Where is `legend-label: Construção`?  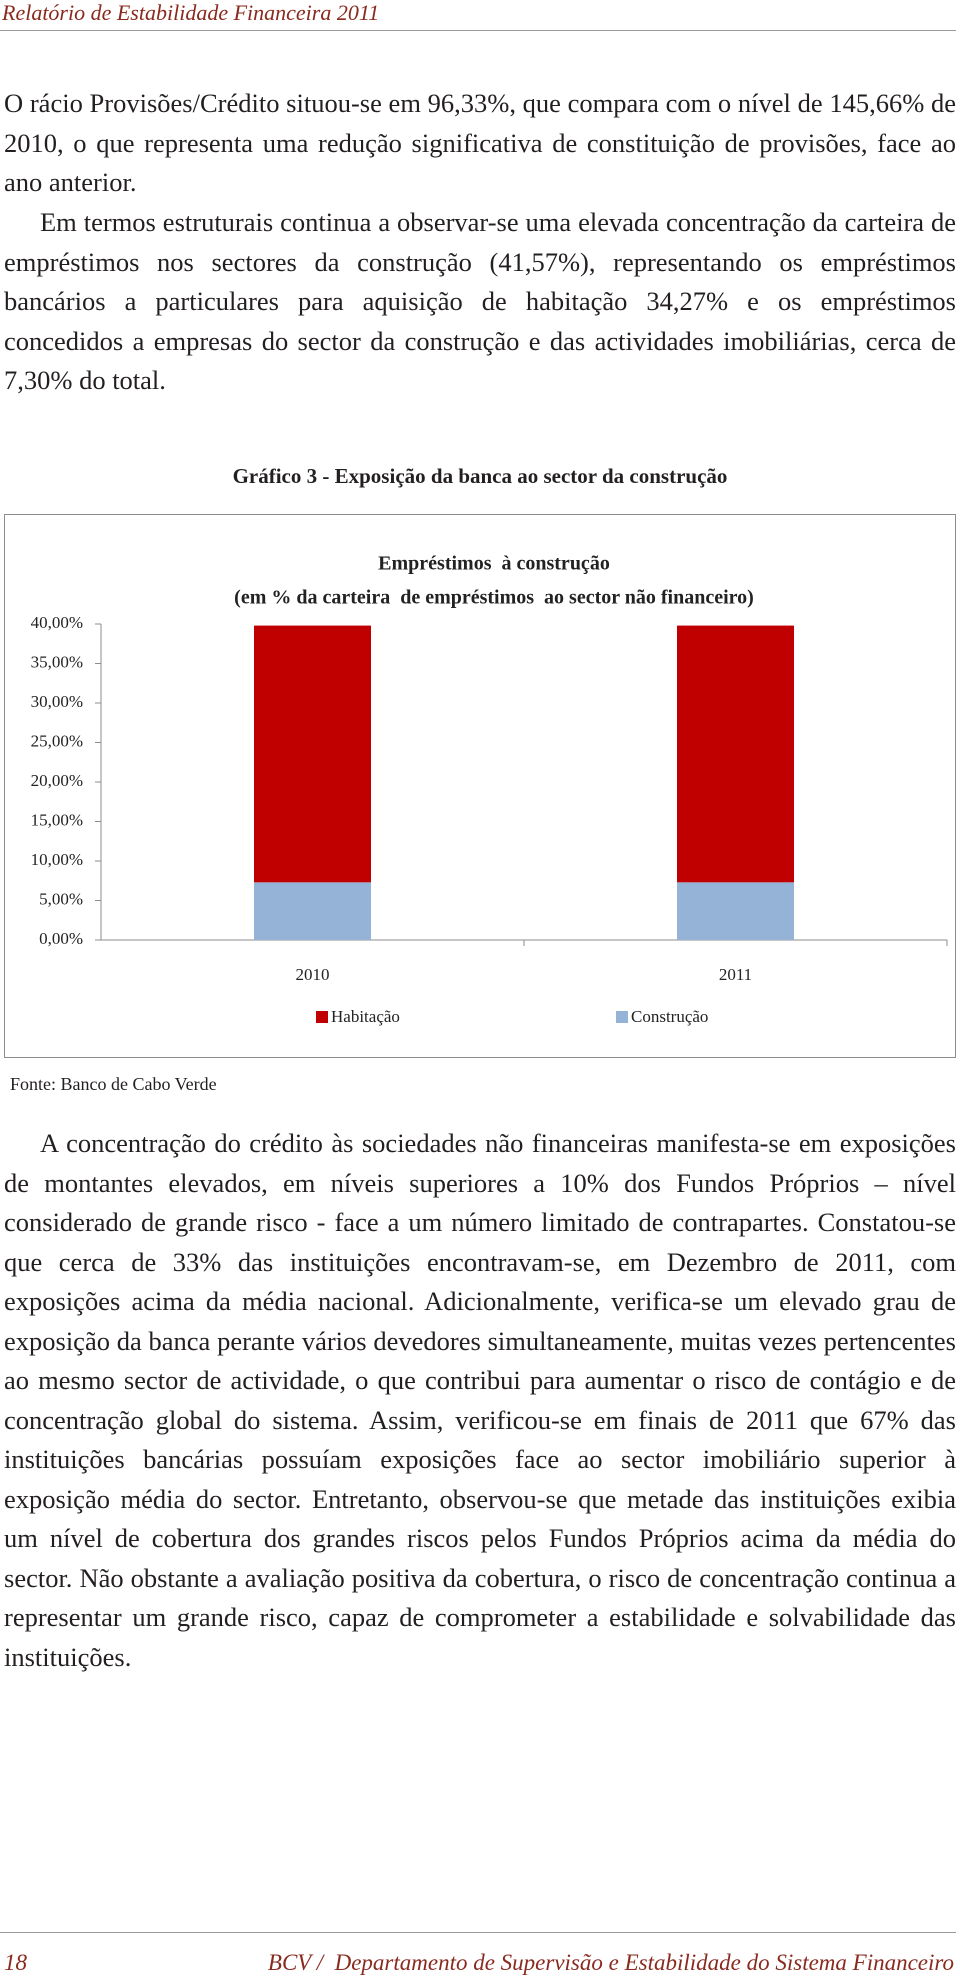
legend-label: Construção is located at coordinates (669, 1016).